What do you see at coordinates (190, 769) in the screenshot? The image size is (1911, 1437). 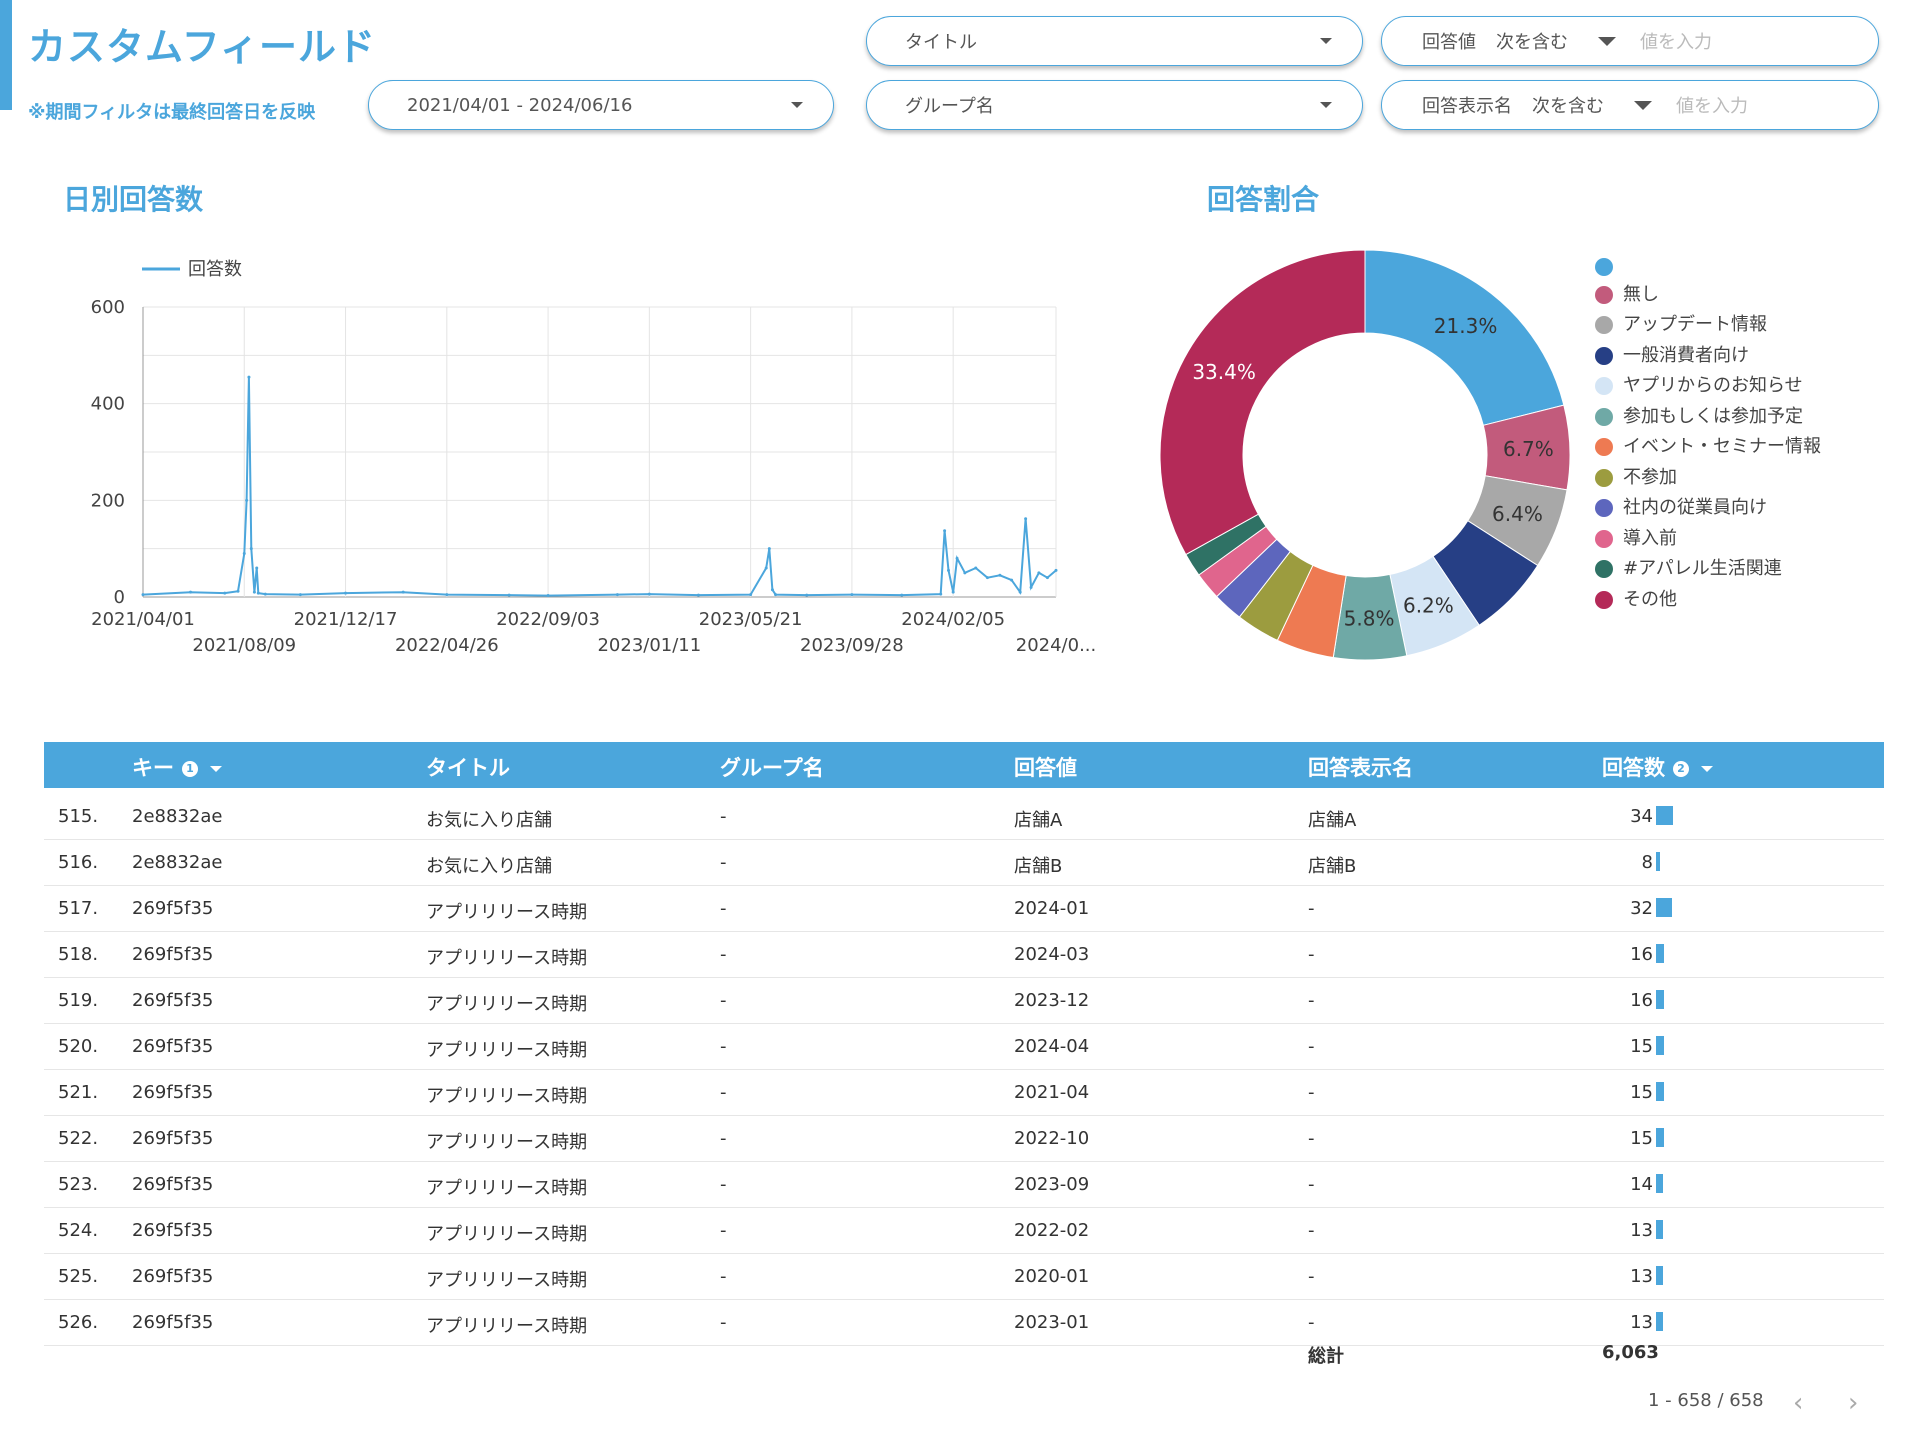 I see `info-icon: 1` at bounding box center [190, 769].